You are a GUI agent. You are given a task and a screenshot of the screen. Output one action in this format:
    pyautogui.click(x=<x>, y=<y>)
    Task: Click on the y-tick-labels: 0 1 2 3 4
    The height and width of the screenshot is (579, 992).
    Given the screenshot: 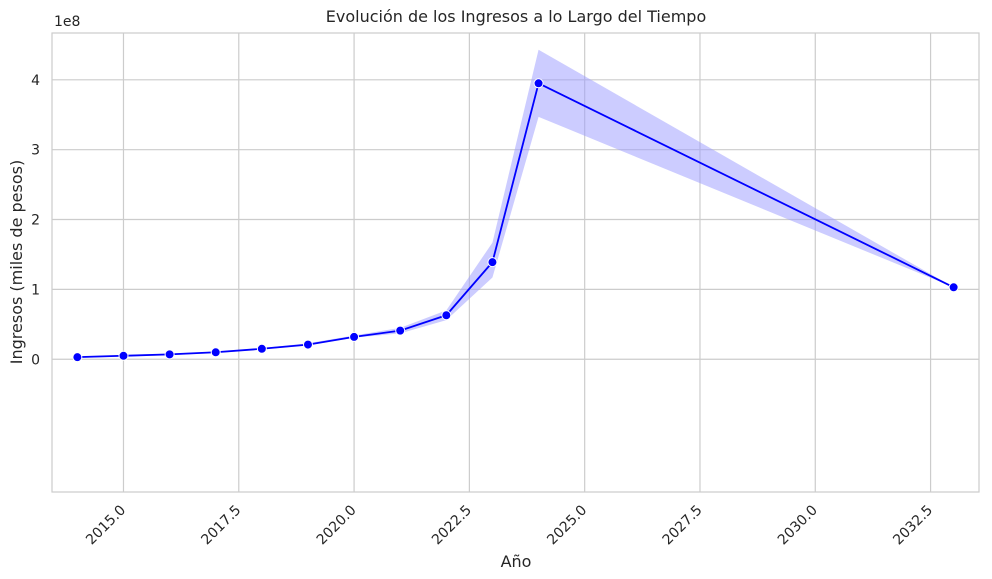 What is the action you would take?
    pyautogui.click(x=35, y=220)
    